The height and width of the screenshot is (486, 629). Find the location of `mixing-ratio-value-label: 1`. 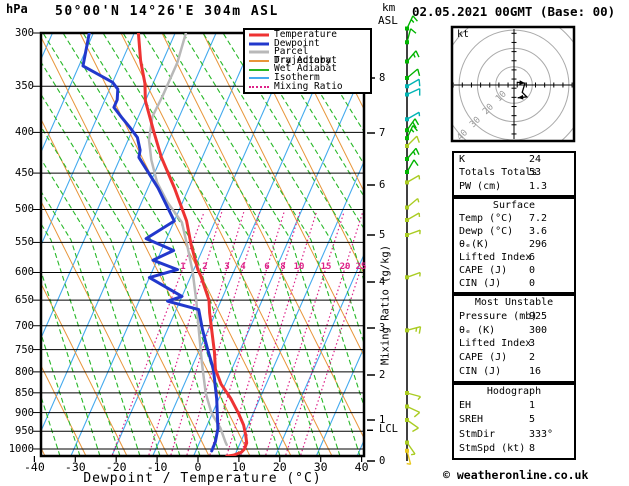

mixing-ratio-value-label: 1 is located at coordinates (183, 267).